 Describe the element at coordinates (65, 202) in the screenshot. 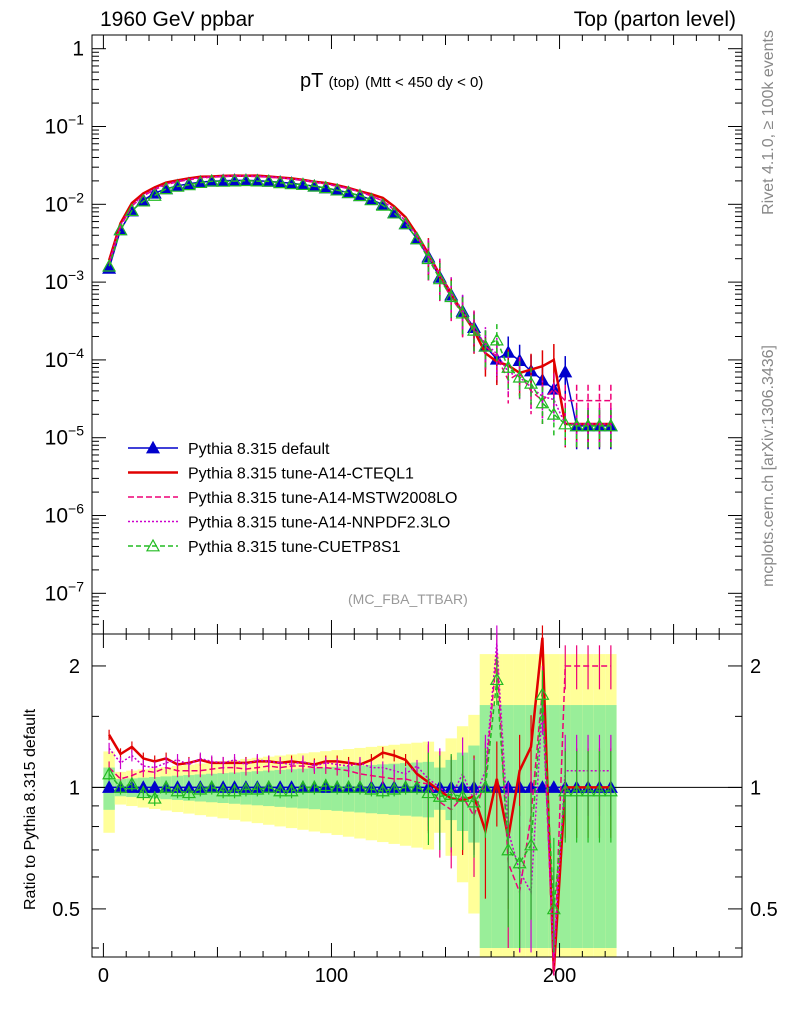

I see `main-y-tick-label: 10⁻²` at that location.